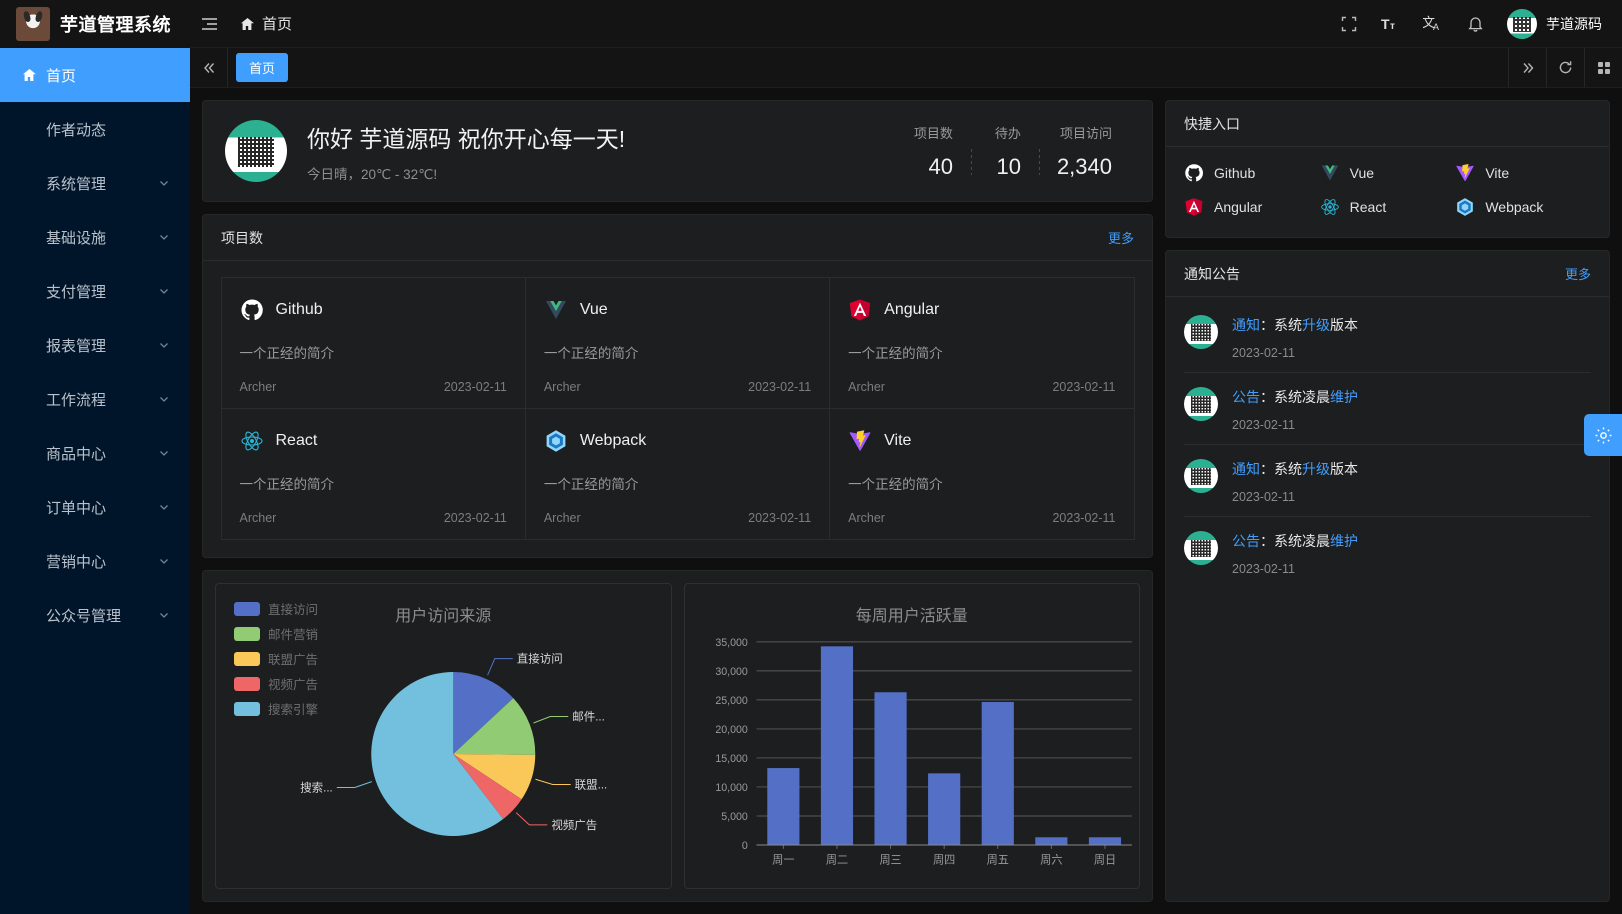 This screenshot has height=914, width=1622. I want to click on project-description: 一个正经的简介, so click(895, 484).